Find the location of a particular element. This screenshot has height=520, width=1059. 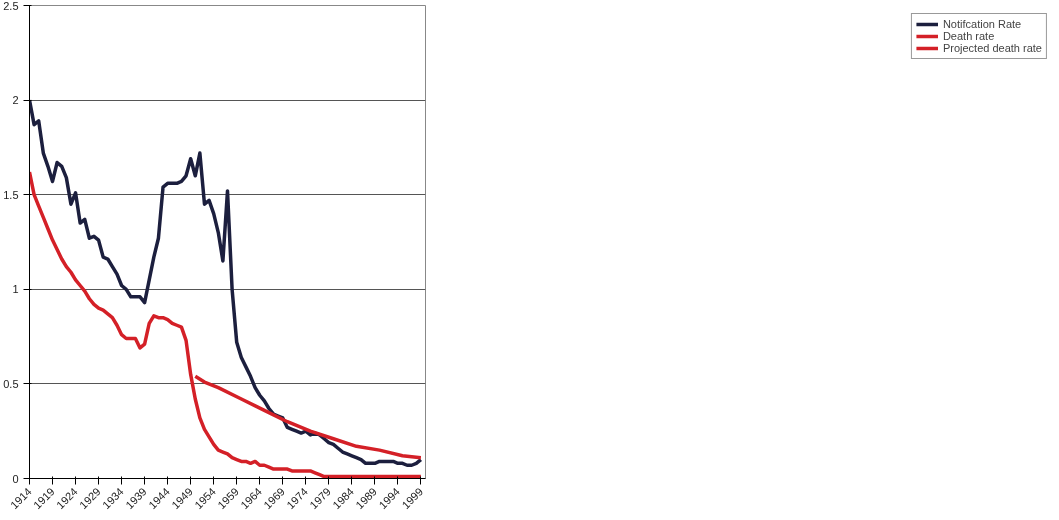

line-series is located at coordinates (308, 417).